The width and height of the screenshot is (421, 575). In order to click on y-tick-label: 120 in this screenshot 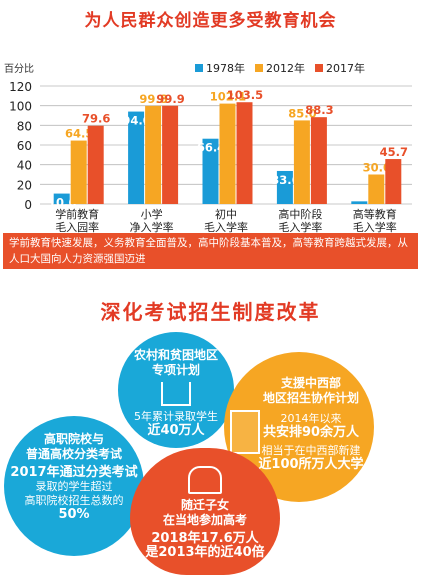, I will do `click(20, 87)`.